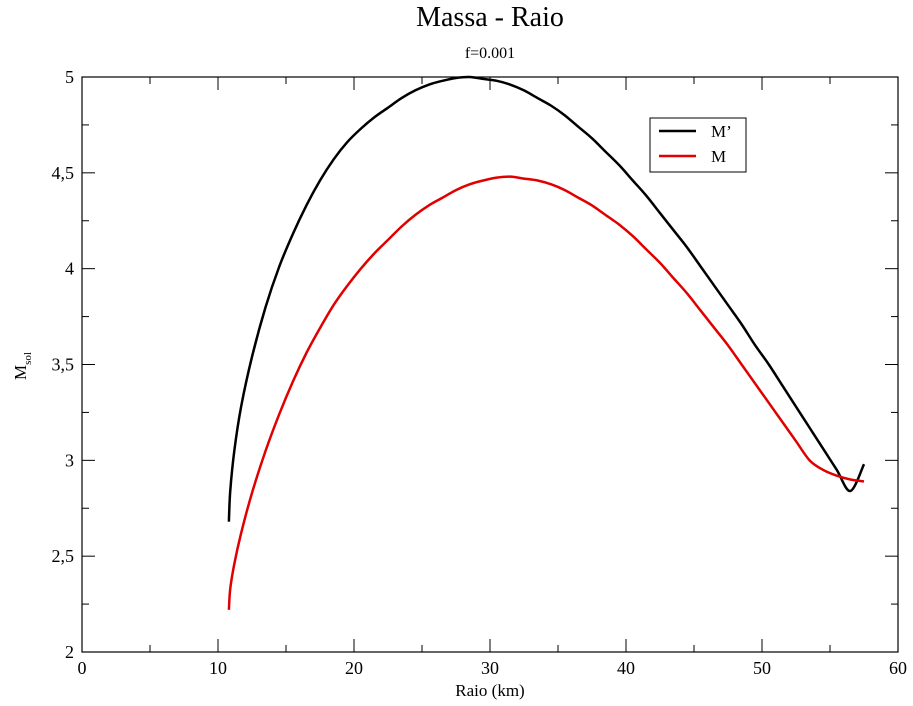 This screenshot has height=706, width=913. Describe the element at coordinates (69, 460) in the screenshot. I see `y-tick-label: 3` at that location.